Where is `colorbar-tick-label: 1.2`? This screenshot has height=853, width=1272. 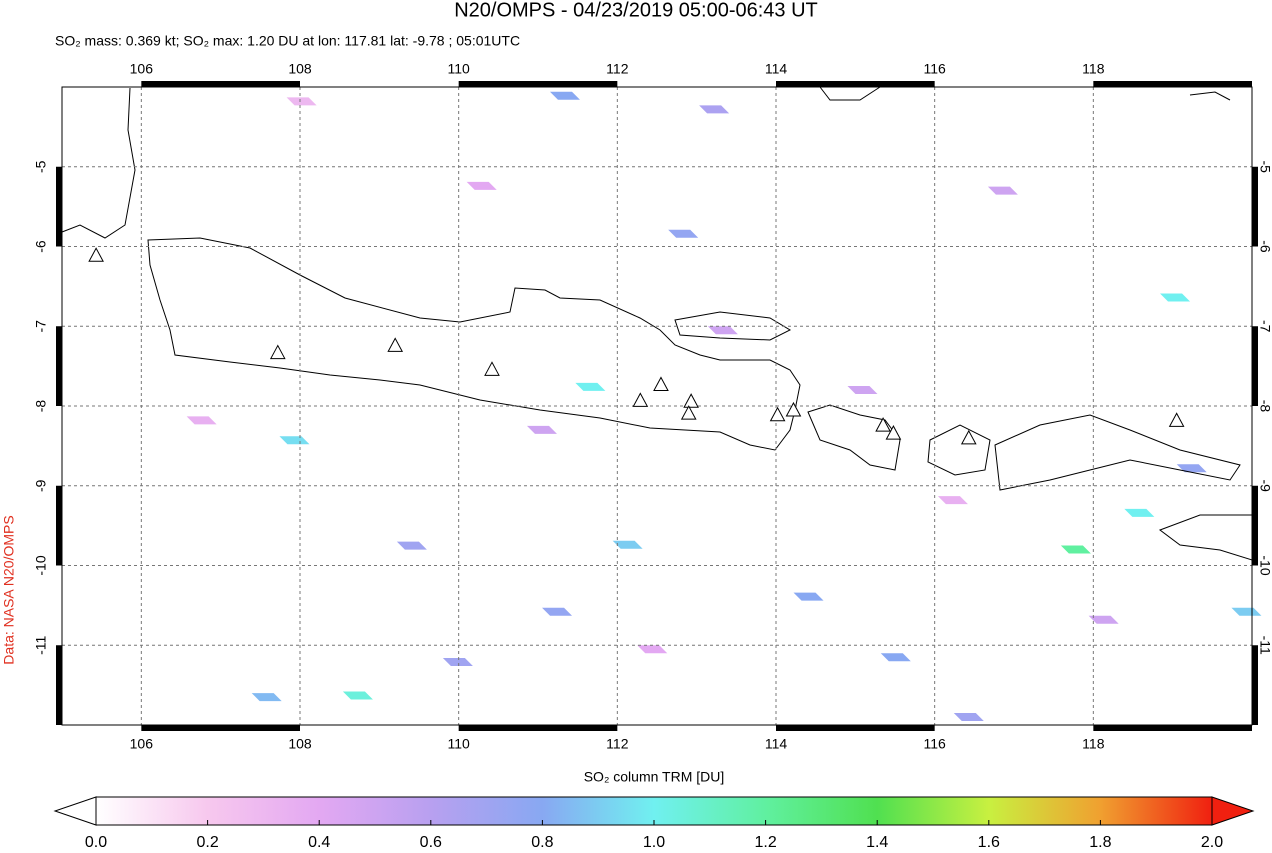
colorbar-tick-label: 1.2 is located at coordinates (765, 842).